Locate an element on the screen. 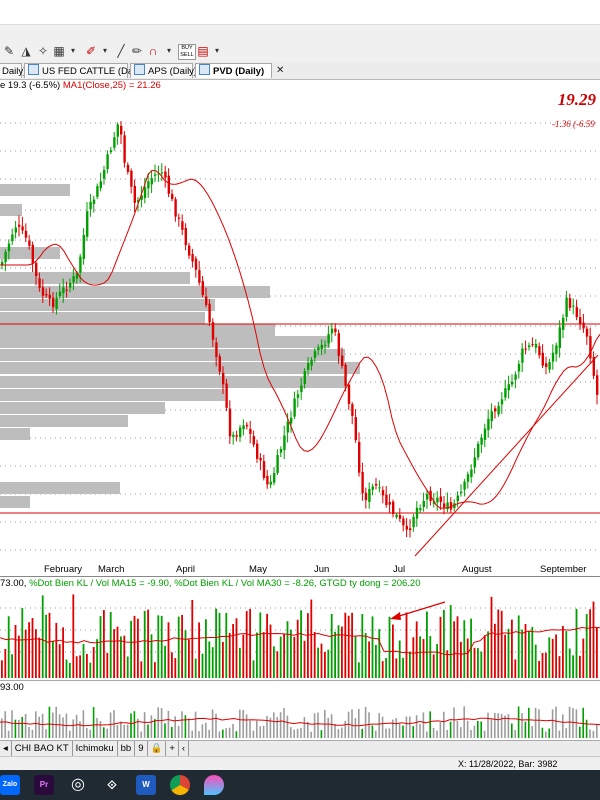  line-tool-icon: ╱ is located at coordinates (121, 51).